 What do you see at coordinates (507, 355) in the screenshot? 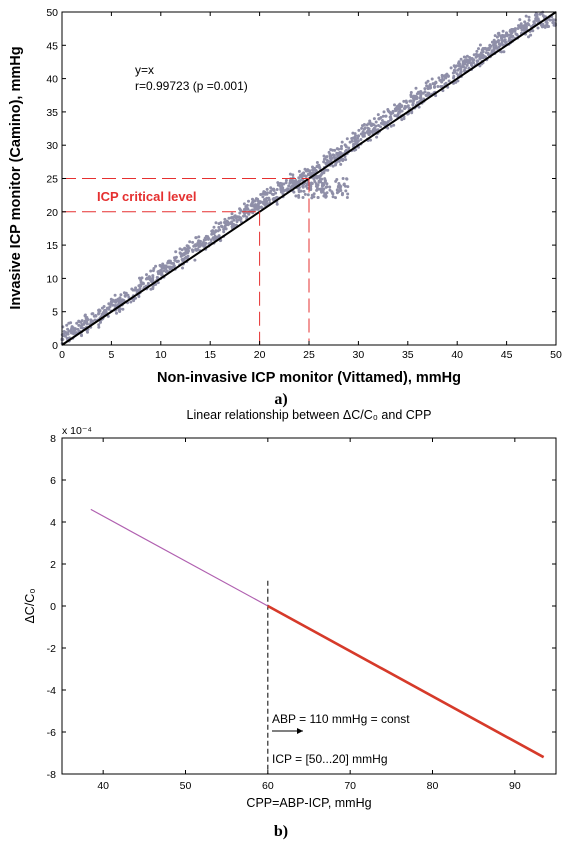
I see `x-tick-label: 45` at bounding box center [507, 355].